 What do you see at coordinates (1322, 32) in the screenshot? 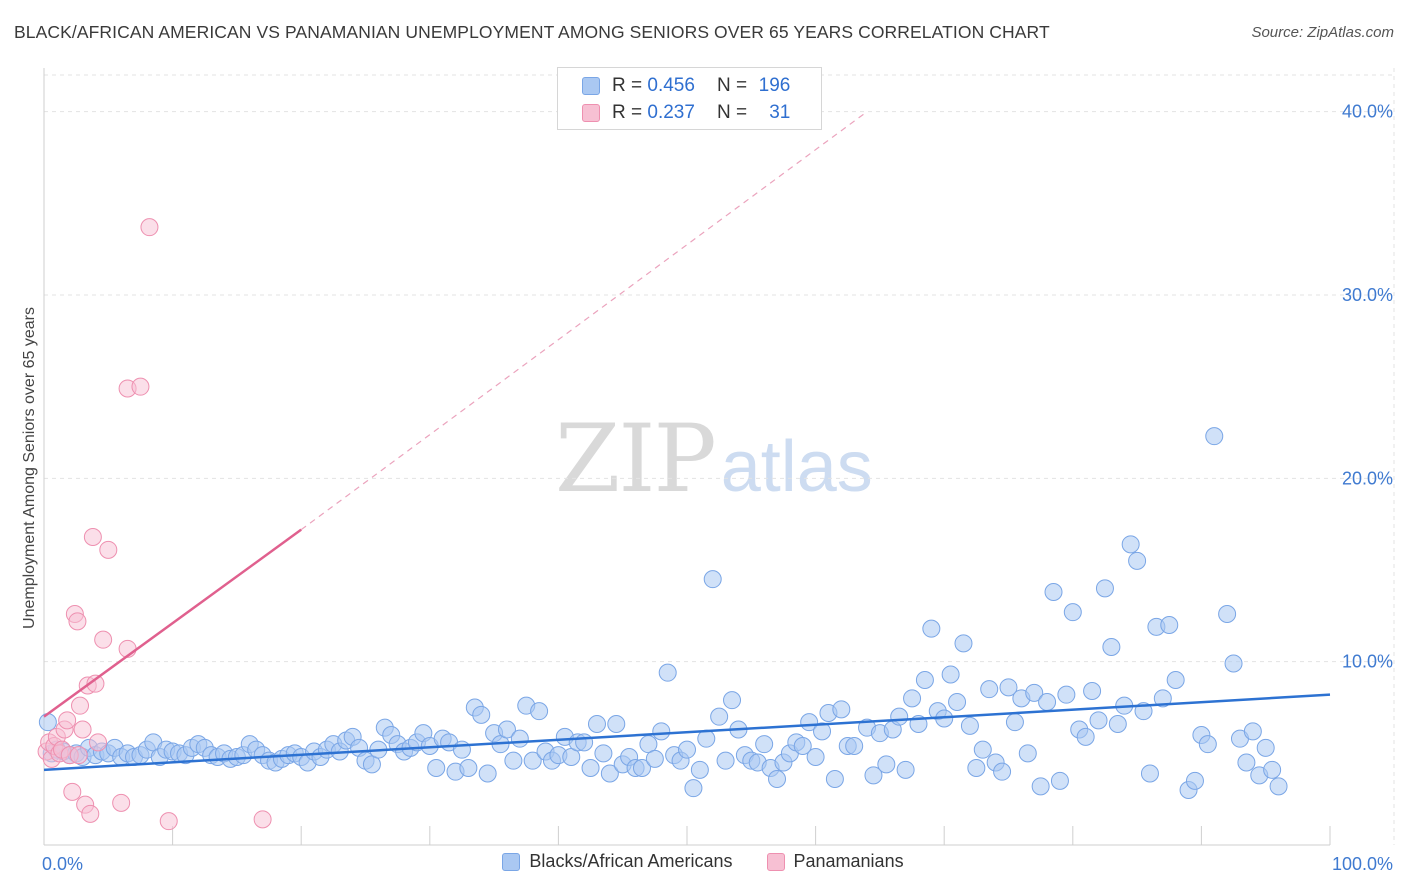
I see `source-label: Source: ZipAtlas.com` at bounding box center [1322, 32].